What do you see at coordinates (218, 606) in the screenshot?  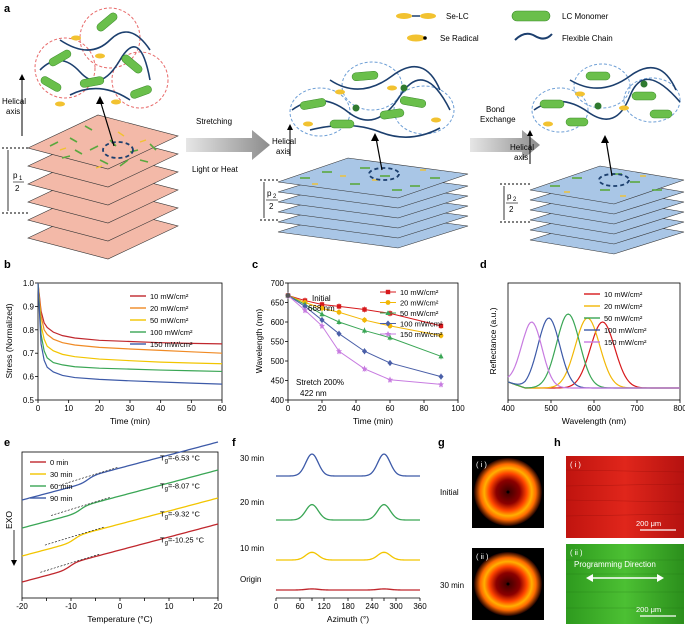 I see `e-xtick-label: 20` at bounding box center [218, 606].